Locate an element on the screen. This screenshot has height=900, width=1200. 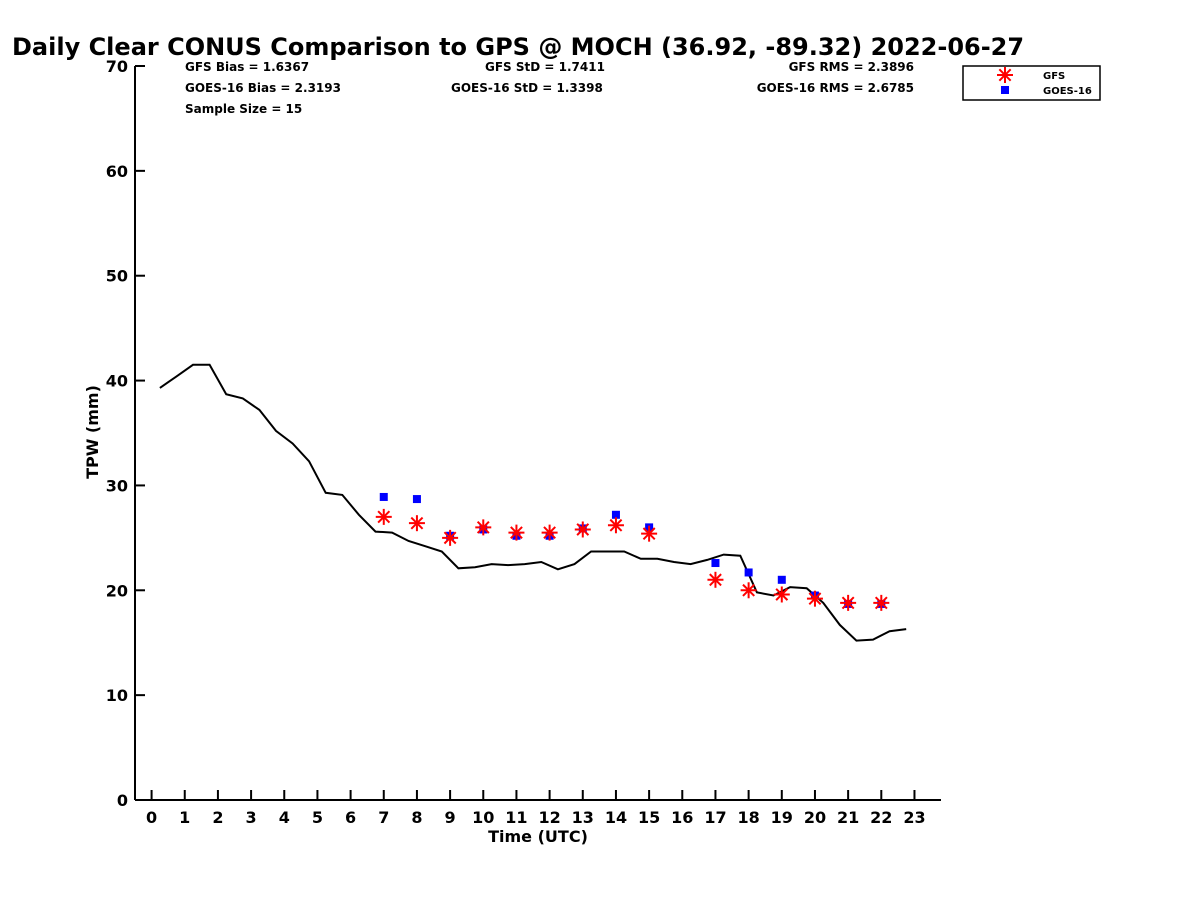
legend-box is located at coordinates (1031, 83).